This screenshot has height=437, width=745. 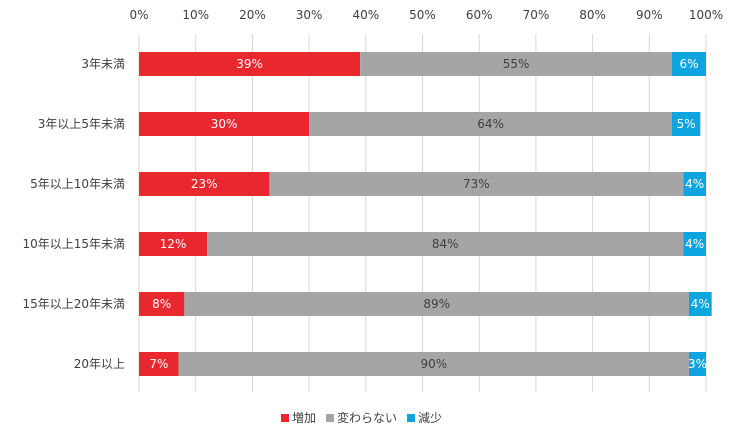 I want to click on x-tick-label: 100%, so click(x=706, y=15).